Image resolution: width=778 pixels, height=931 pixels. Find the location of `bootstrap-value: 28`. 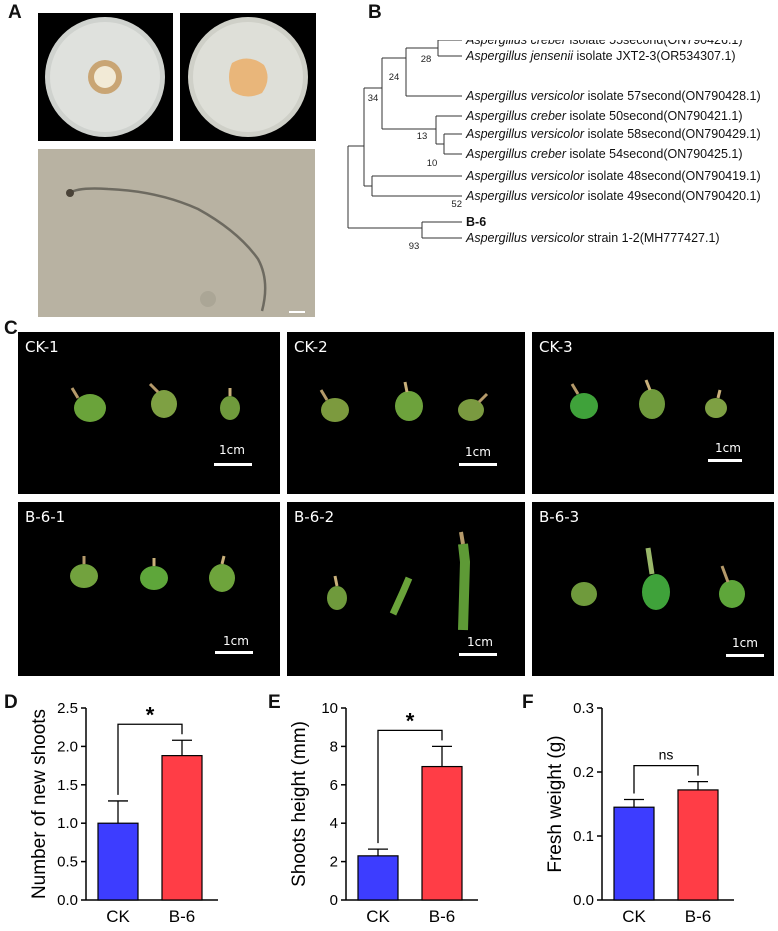

bootstrap-value: 28 is located at coordinates (426, 59).